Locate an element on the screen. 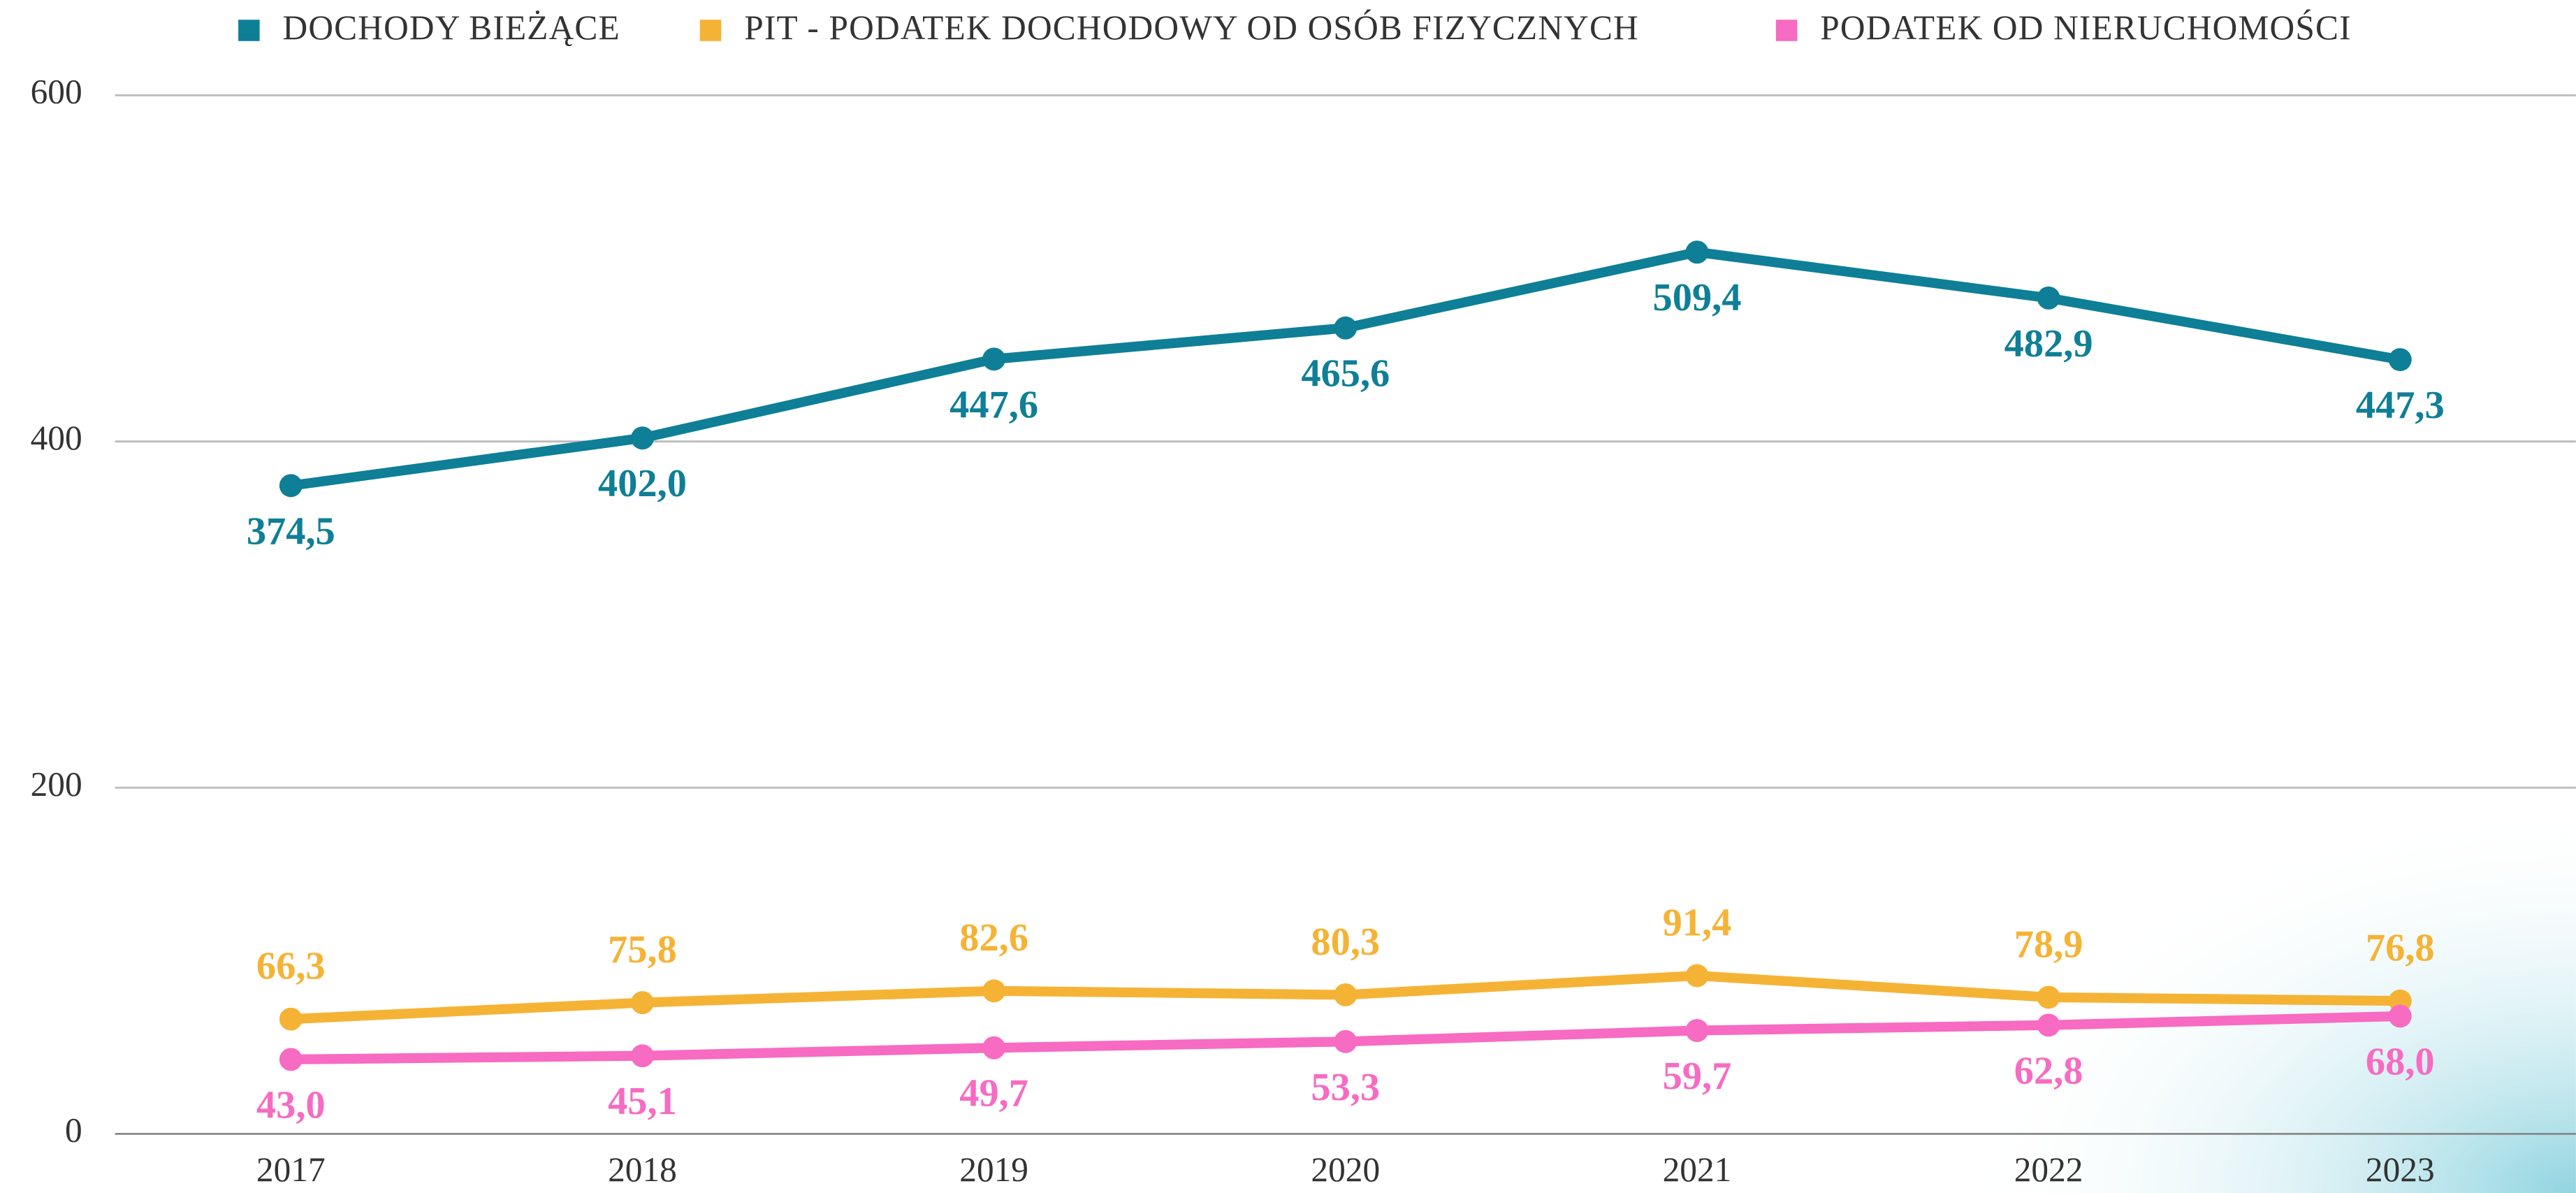 The image size is (2576, 1193). y-tick-label: 400 is located at coordinates (57, 438).